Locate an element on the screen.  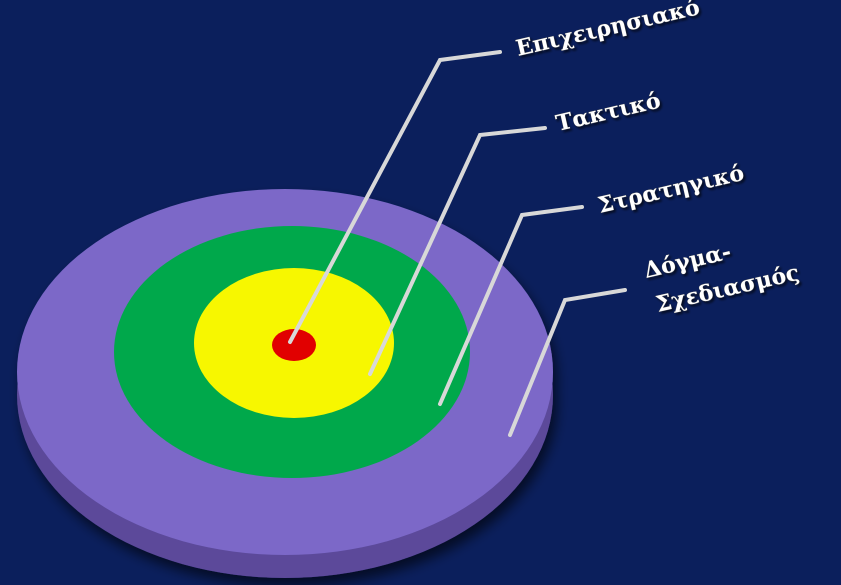
label-tactical: Τακτικό is located at coordinates (609, 112).